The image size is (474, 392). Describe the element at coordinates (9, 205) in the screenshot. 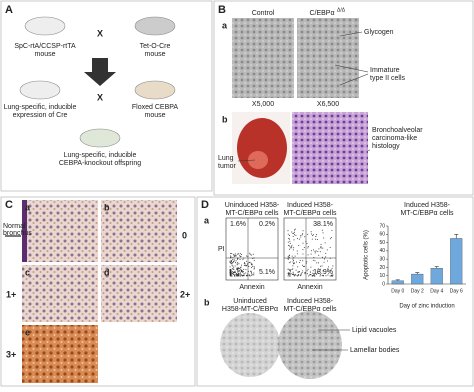

I see `panel-letter: C` at that location.